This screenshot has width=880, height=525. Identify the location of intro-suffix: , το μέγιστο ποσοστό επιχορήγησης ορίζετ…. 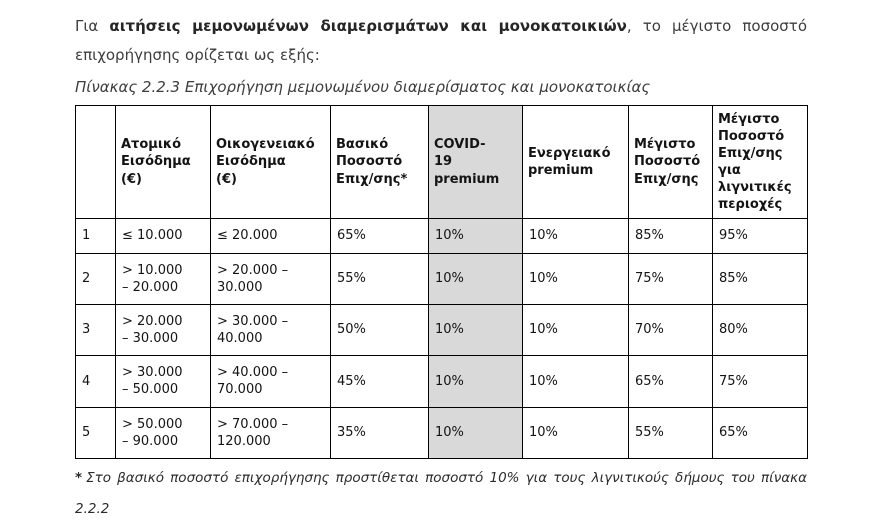
(441, 41).